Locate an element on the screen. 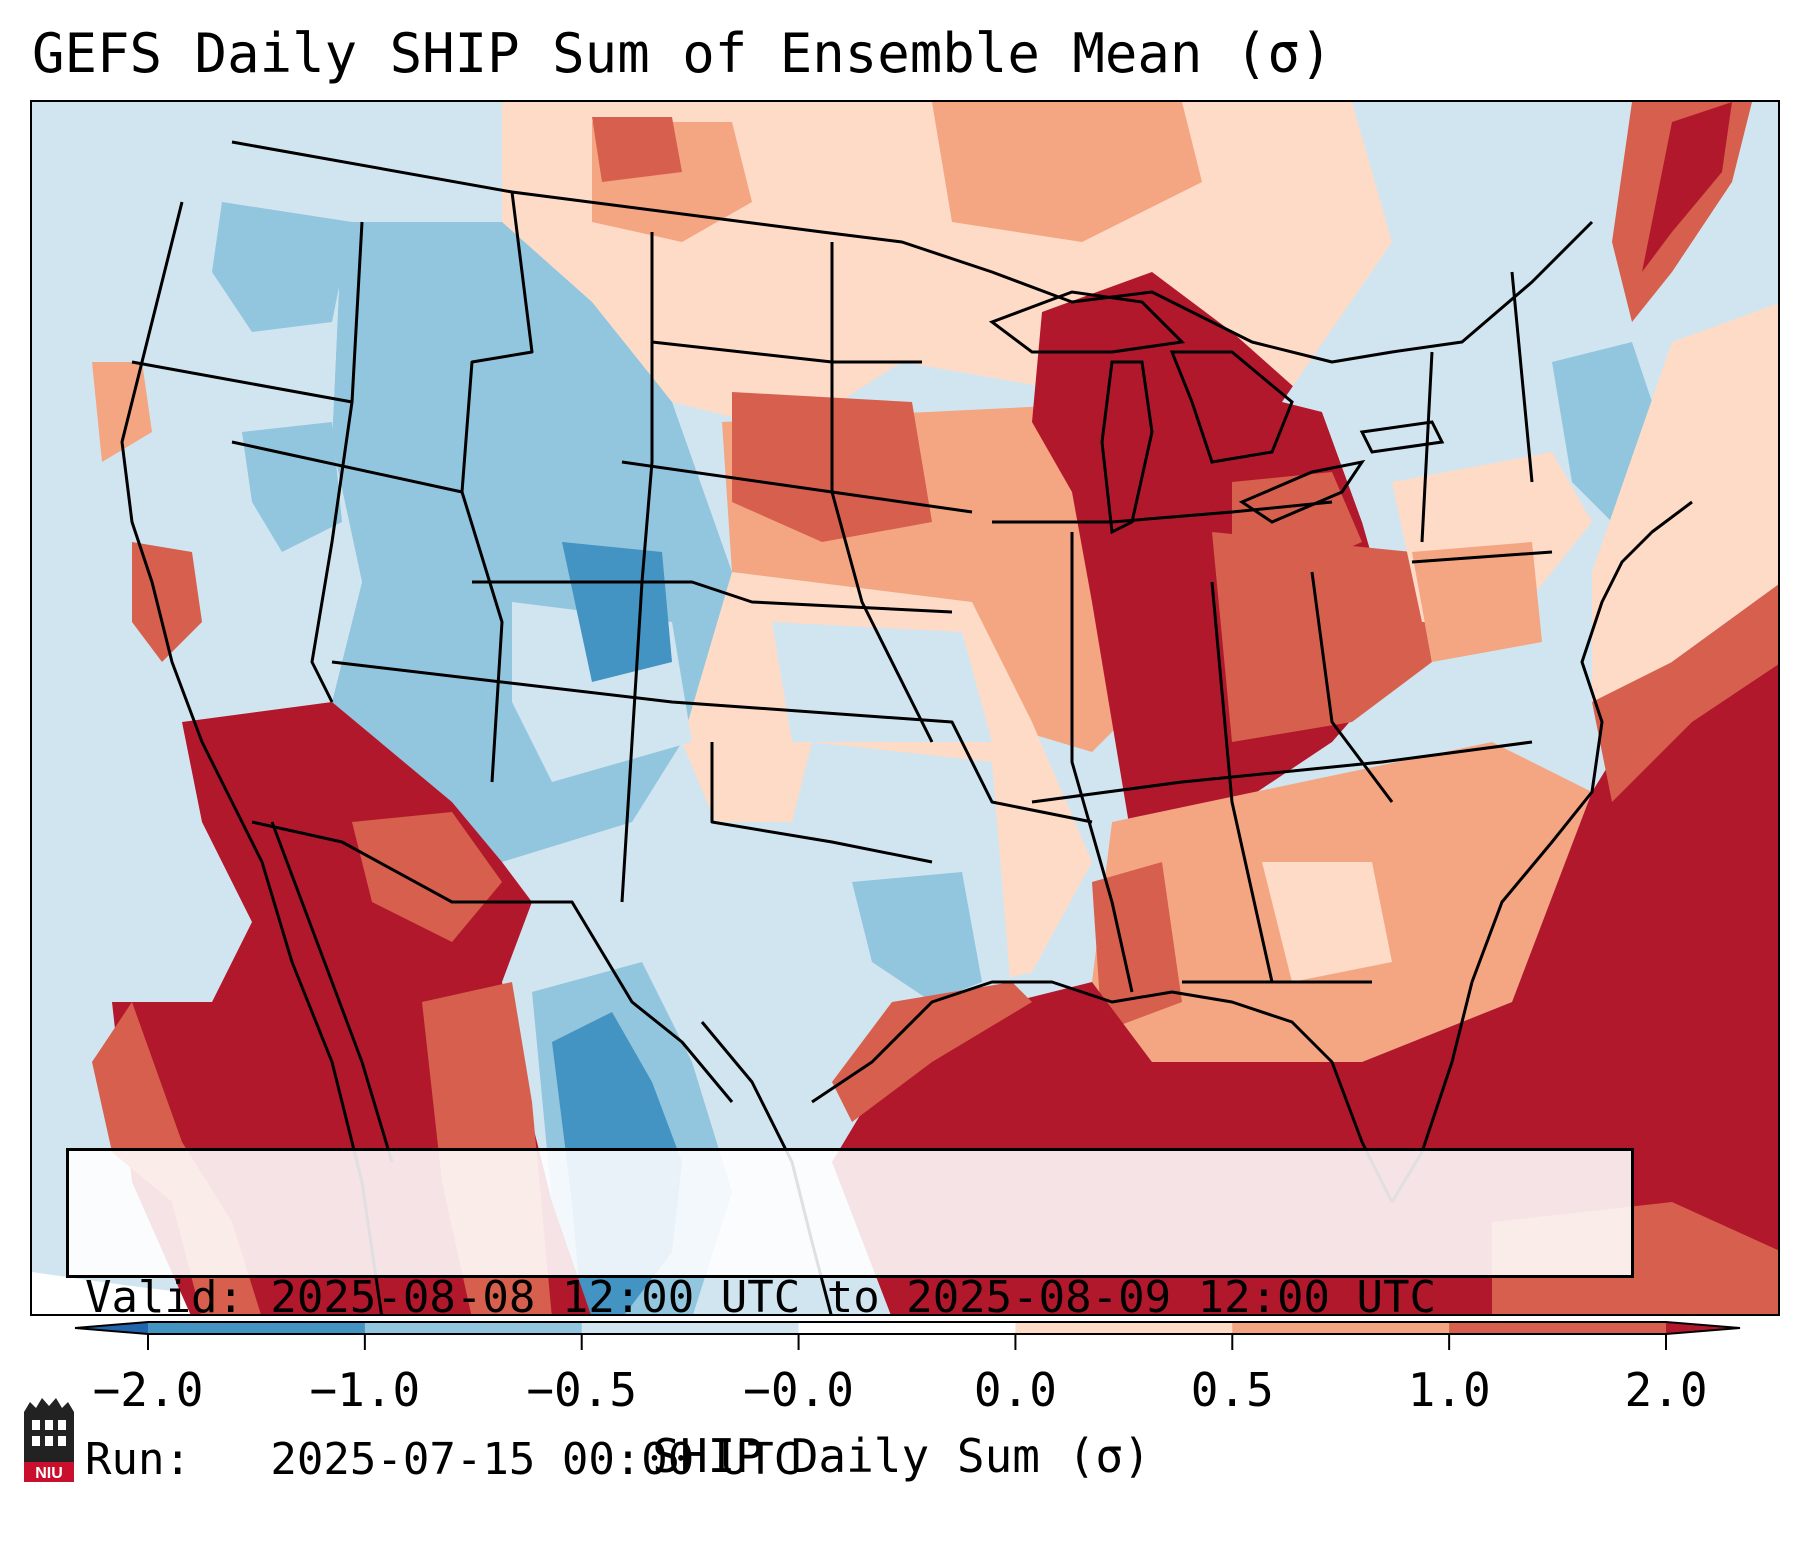 The image size is (1803, 1541). lake-michigan is located at coordinates (1127, 447).